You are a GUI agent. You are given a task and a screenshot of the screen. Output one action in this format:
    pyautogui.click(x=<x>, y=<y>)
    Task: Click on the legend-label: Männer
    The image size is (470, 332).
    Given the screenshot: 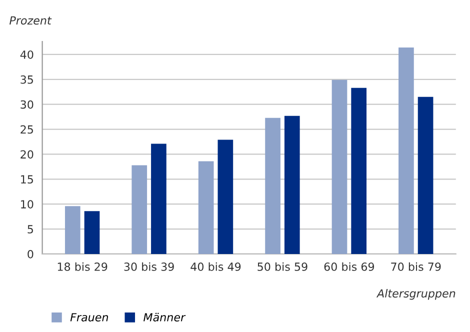 What is the action you would take?
    pyautogui.click(x=165, y=317)
    